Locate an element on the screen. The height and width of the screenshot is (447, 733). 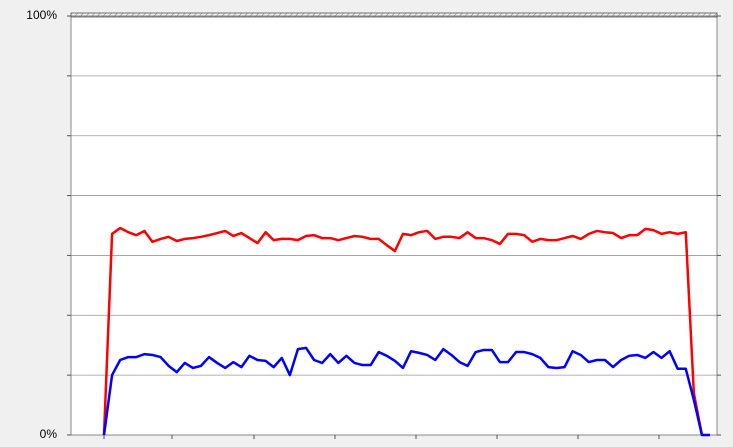
limit-band is located at coordinates (394, 15).